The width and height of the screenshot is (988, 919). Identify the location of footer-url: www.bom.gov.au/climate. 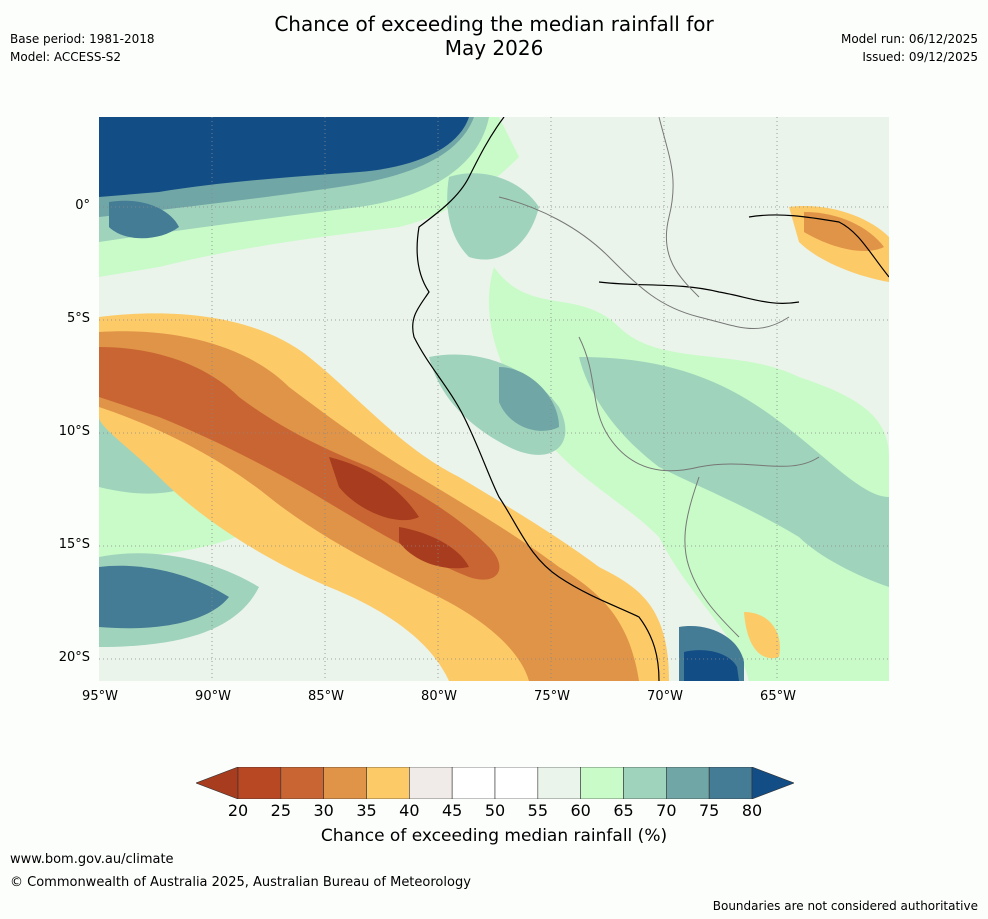
(92, 859).